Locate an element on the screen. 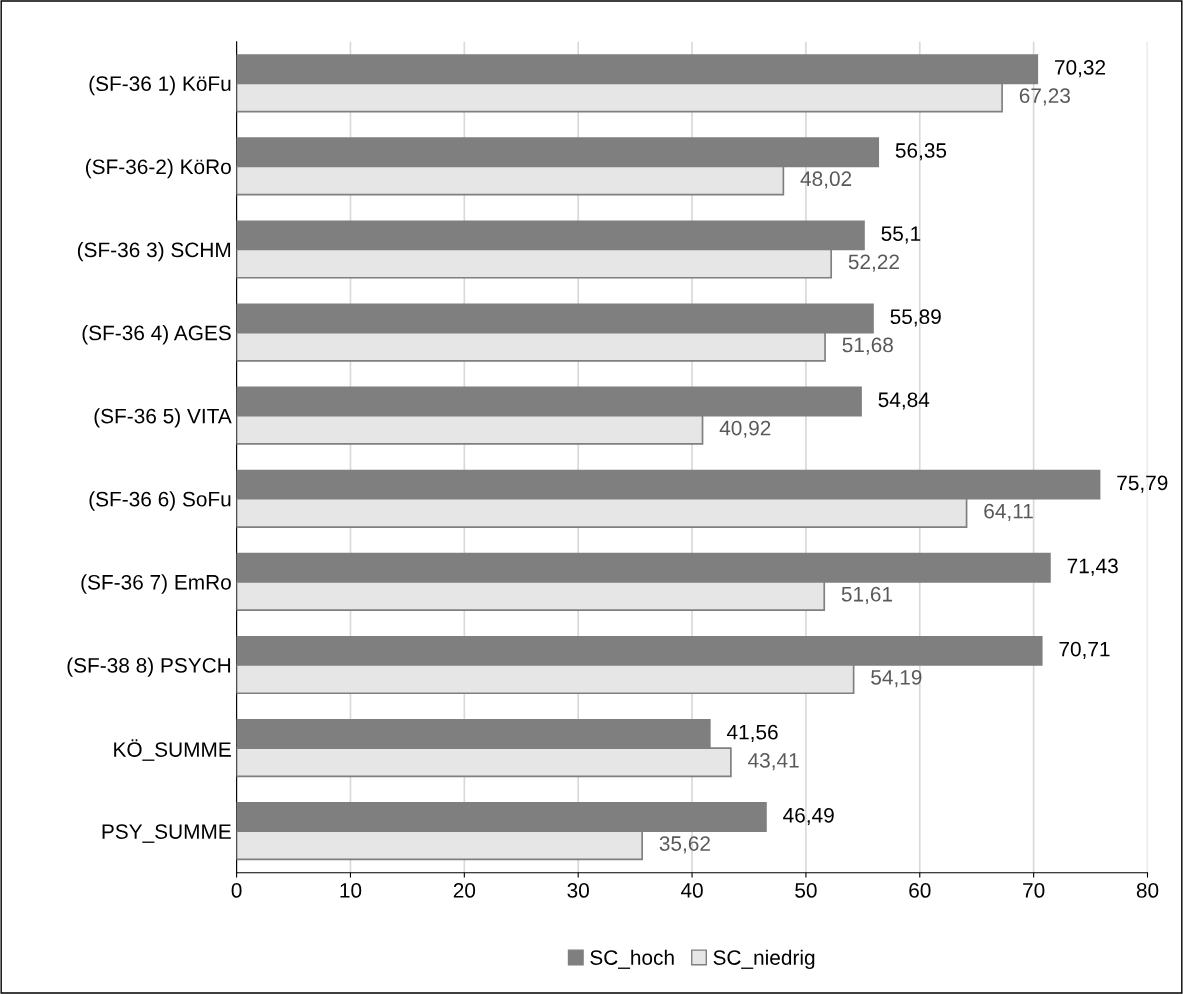 Image resolution: width=1183 pixels, height=994 pixels. y-tick-label: (SF-36-2) KöRo is located at coordinates (158, 168).